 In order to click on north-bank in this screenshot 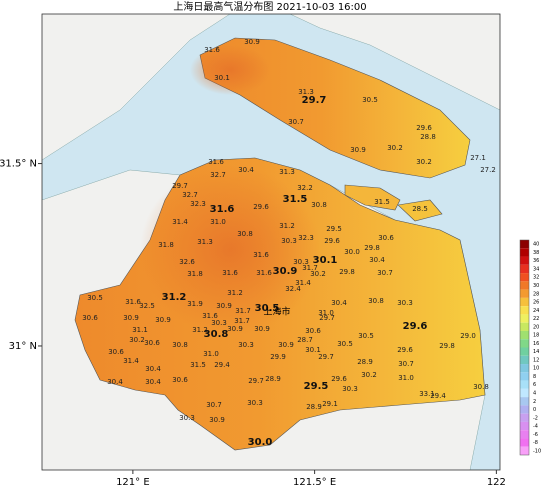, I will do `click(394, 62)`.